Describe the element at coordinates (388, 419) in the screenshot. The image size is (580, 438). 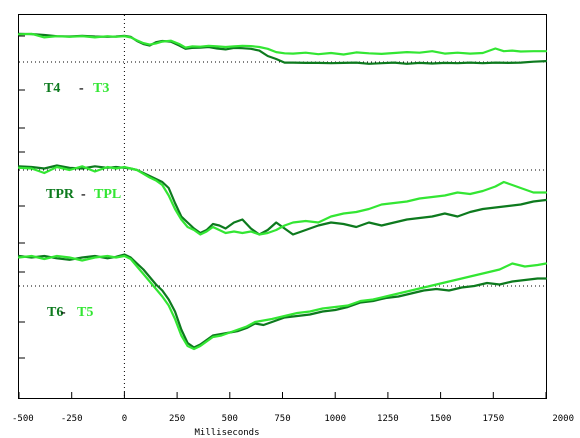
I see `x-tick-label: 1250` at that location.